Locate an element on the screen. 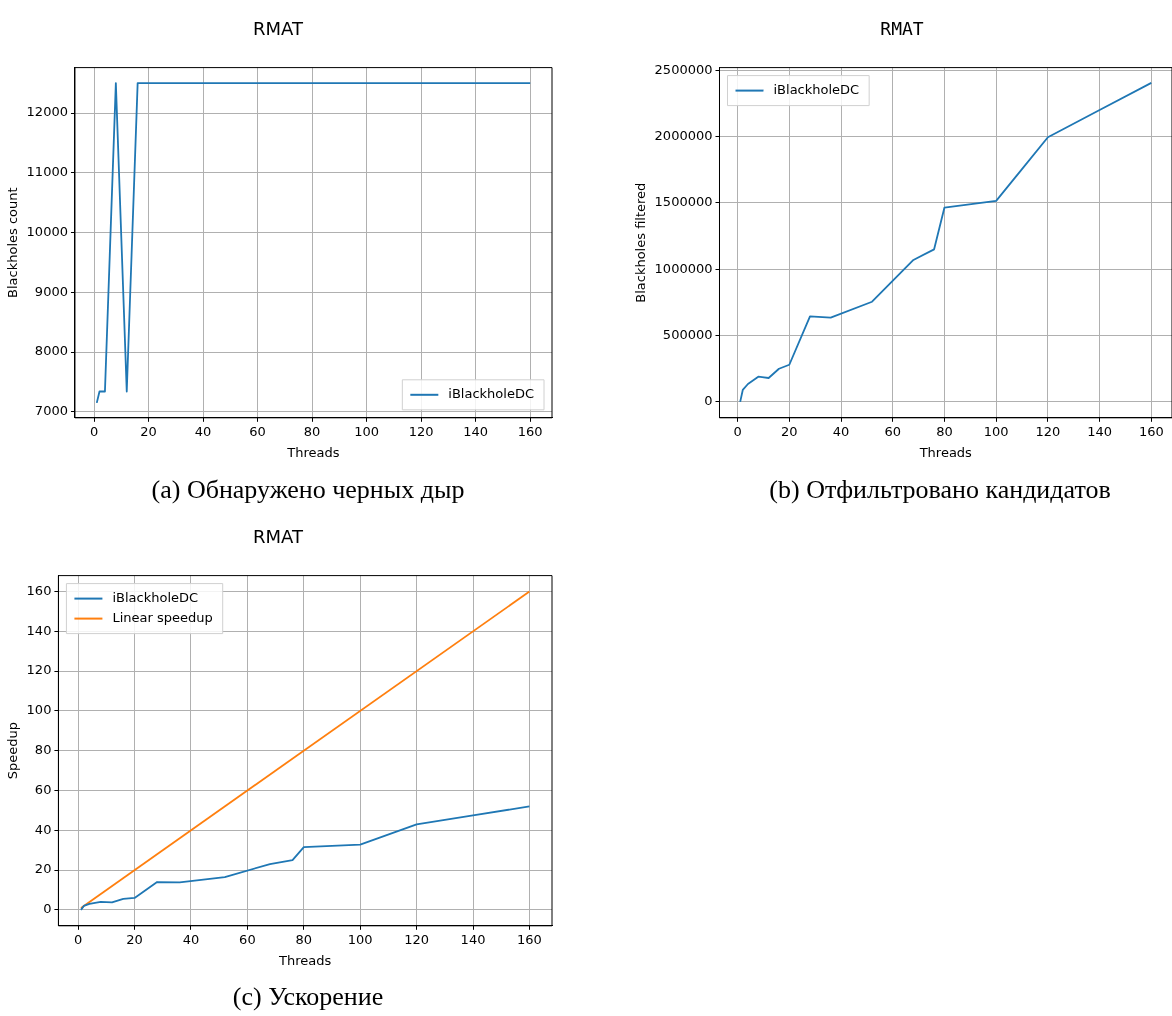  y-tick-label: 120 is located at coordinates (39, 670).